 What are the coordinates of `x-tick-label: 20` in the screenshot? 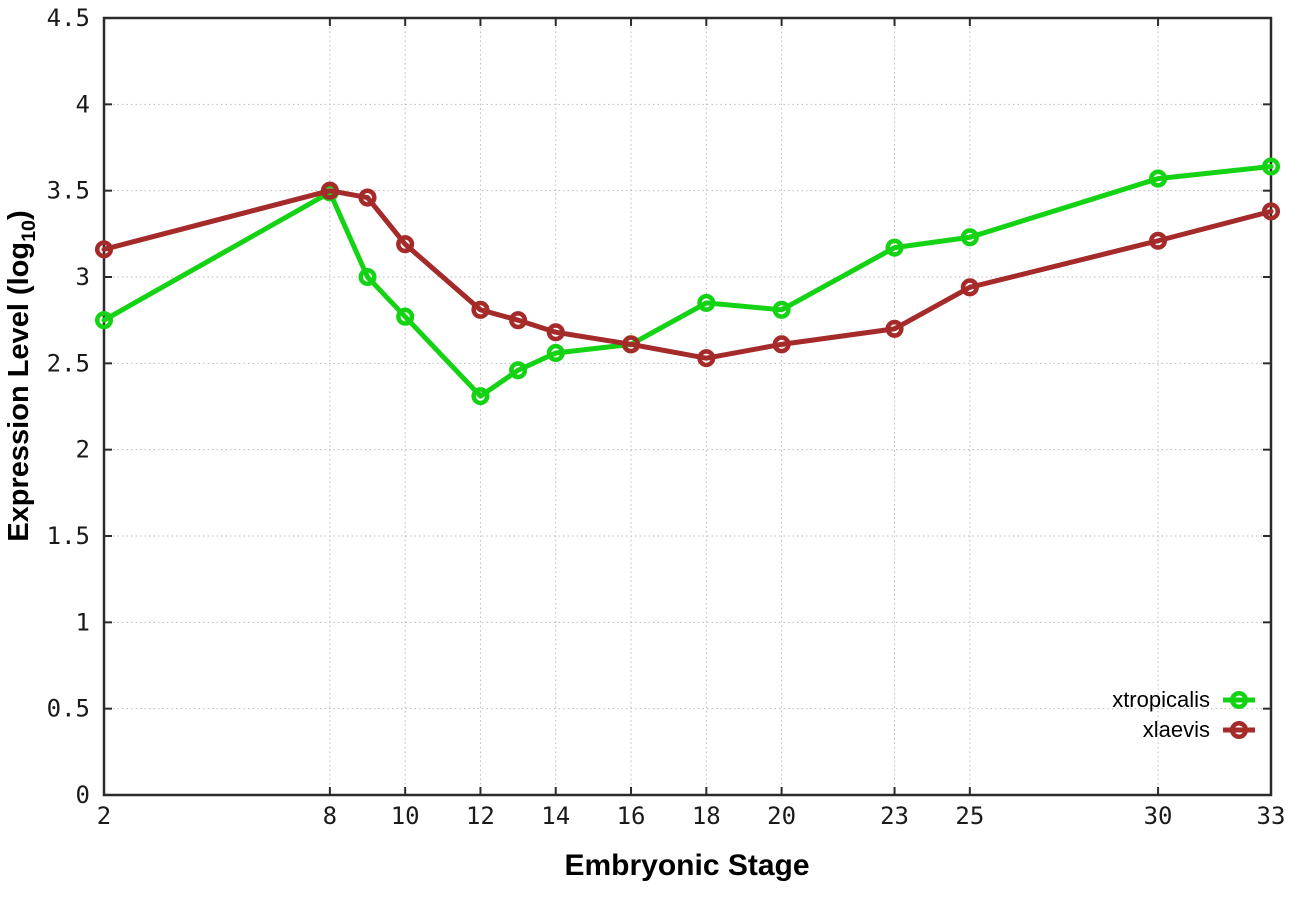 It's located at (781, 816).